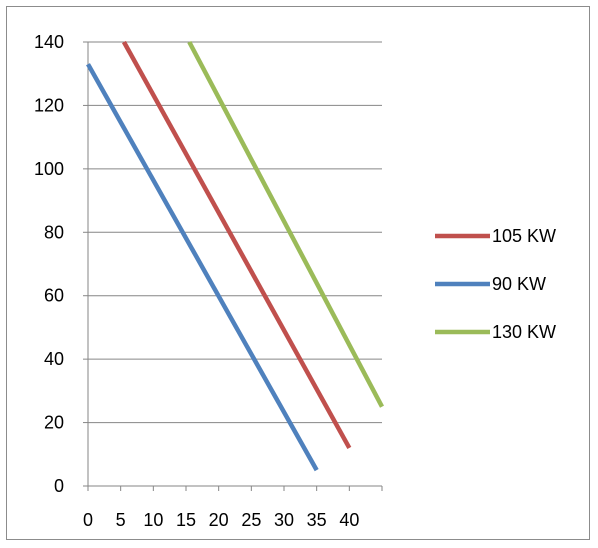 The image size is (598, 548). What do you see at coordinates (121, 520) in the screenshot?
I see `x-tick-label: 5` at bounding box center [121, 520].